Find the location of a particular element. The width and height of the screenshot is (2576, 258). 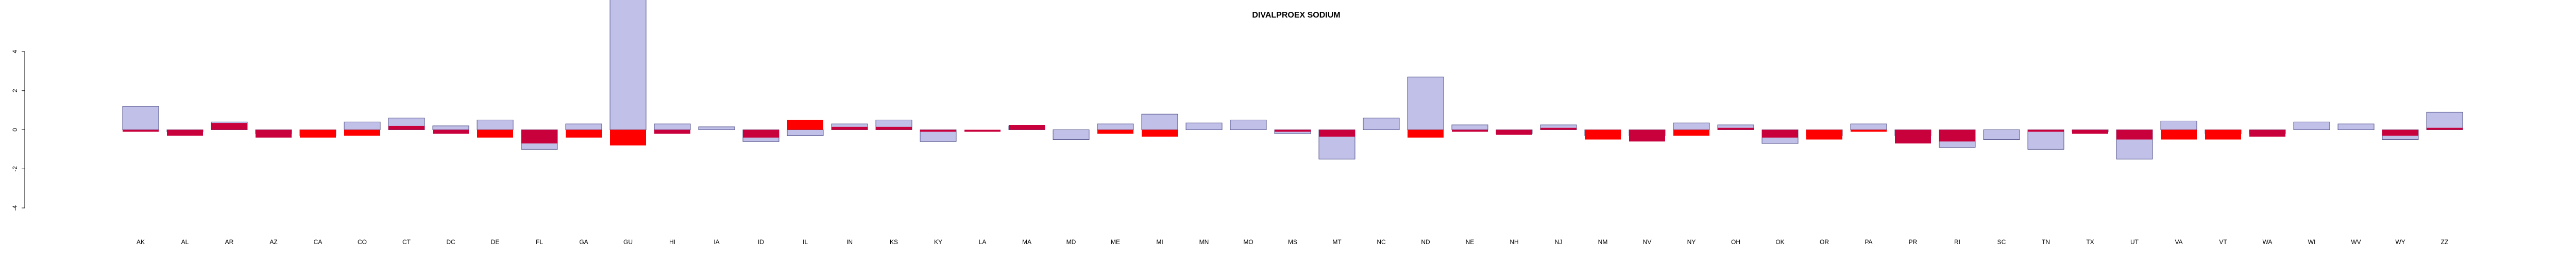

x-tick-label: MN is located at coordinates (1204, 242).